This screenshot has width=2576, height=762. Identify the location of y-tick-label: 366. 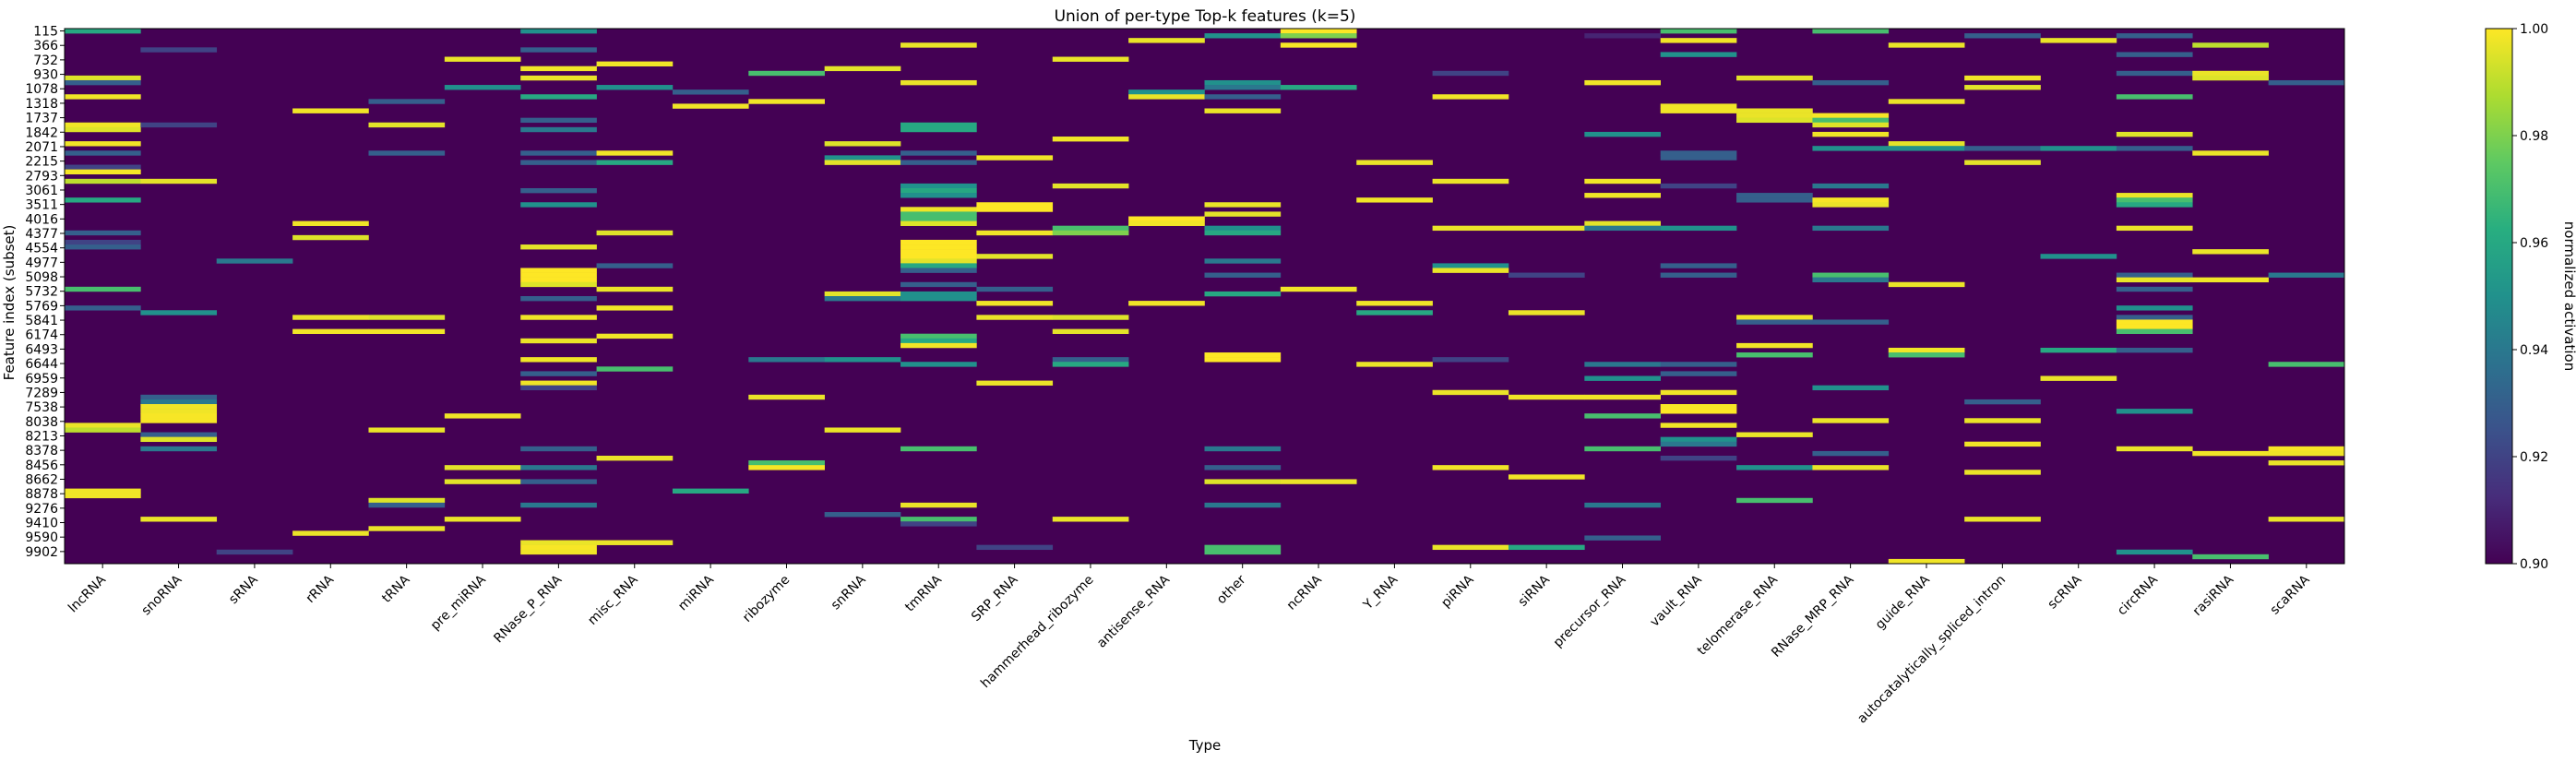
(45, 46).